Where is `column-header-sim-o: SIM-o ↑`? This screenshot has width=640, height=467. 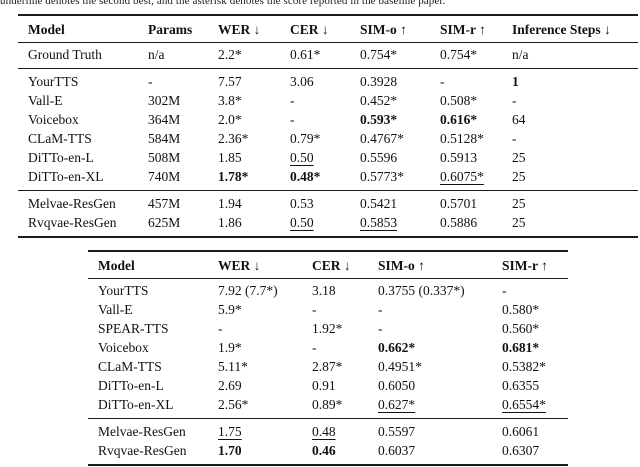
column-header-sim-o: SIM-o ↑ is located at coordinates (400, 29).